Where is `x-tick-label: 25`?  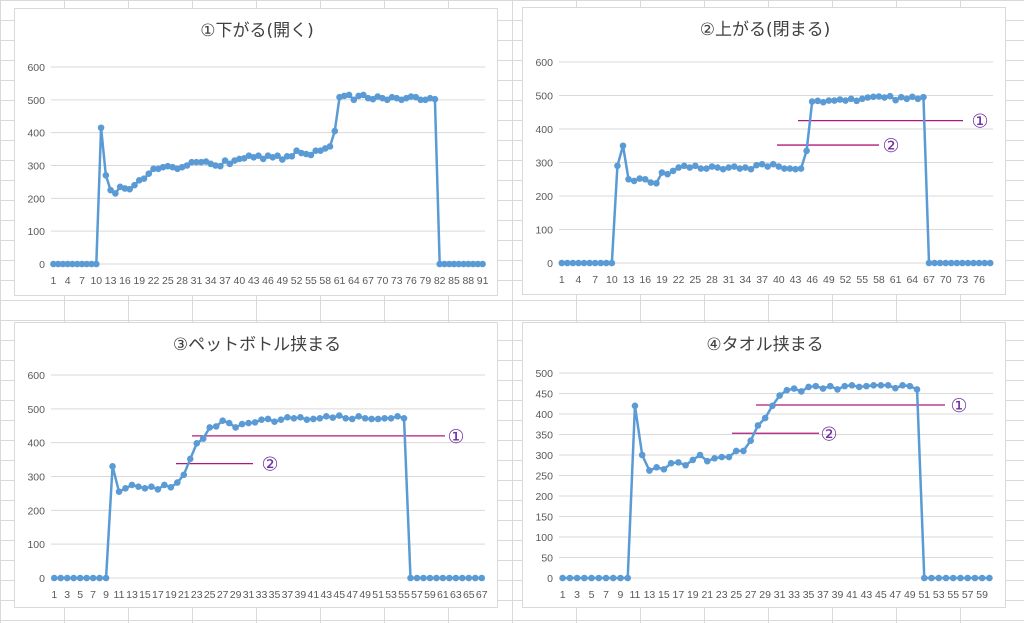 x-tick-label: 25 is located at coordinates (210, 595).